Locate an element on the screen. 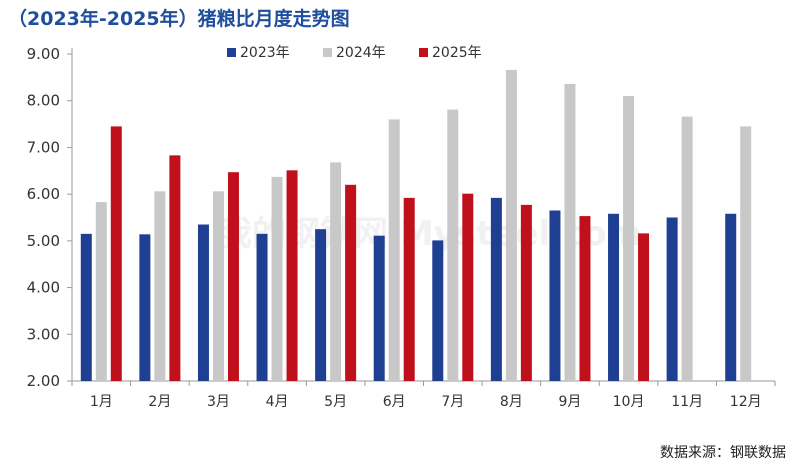 Image resolution: width=800 pixels, height=470 pixels. bar-2025年-3月 is located at coordinates (233, 276).